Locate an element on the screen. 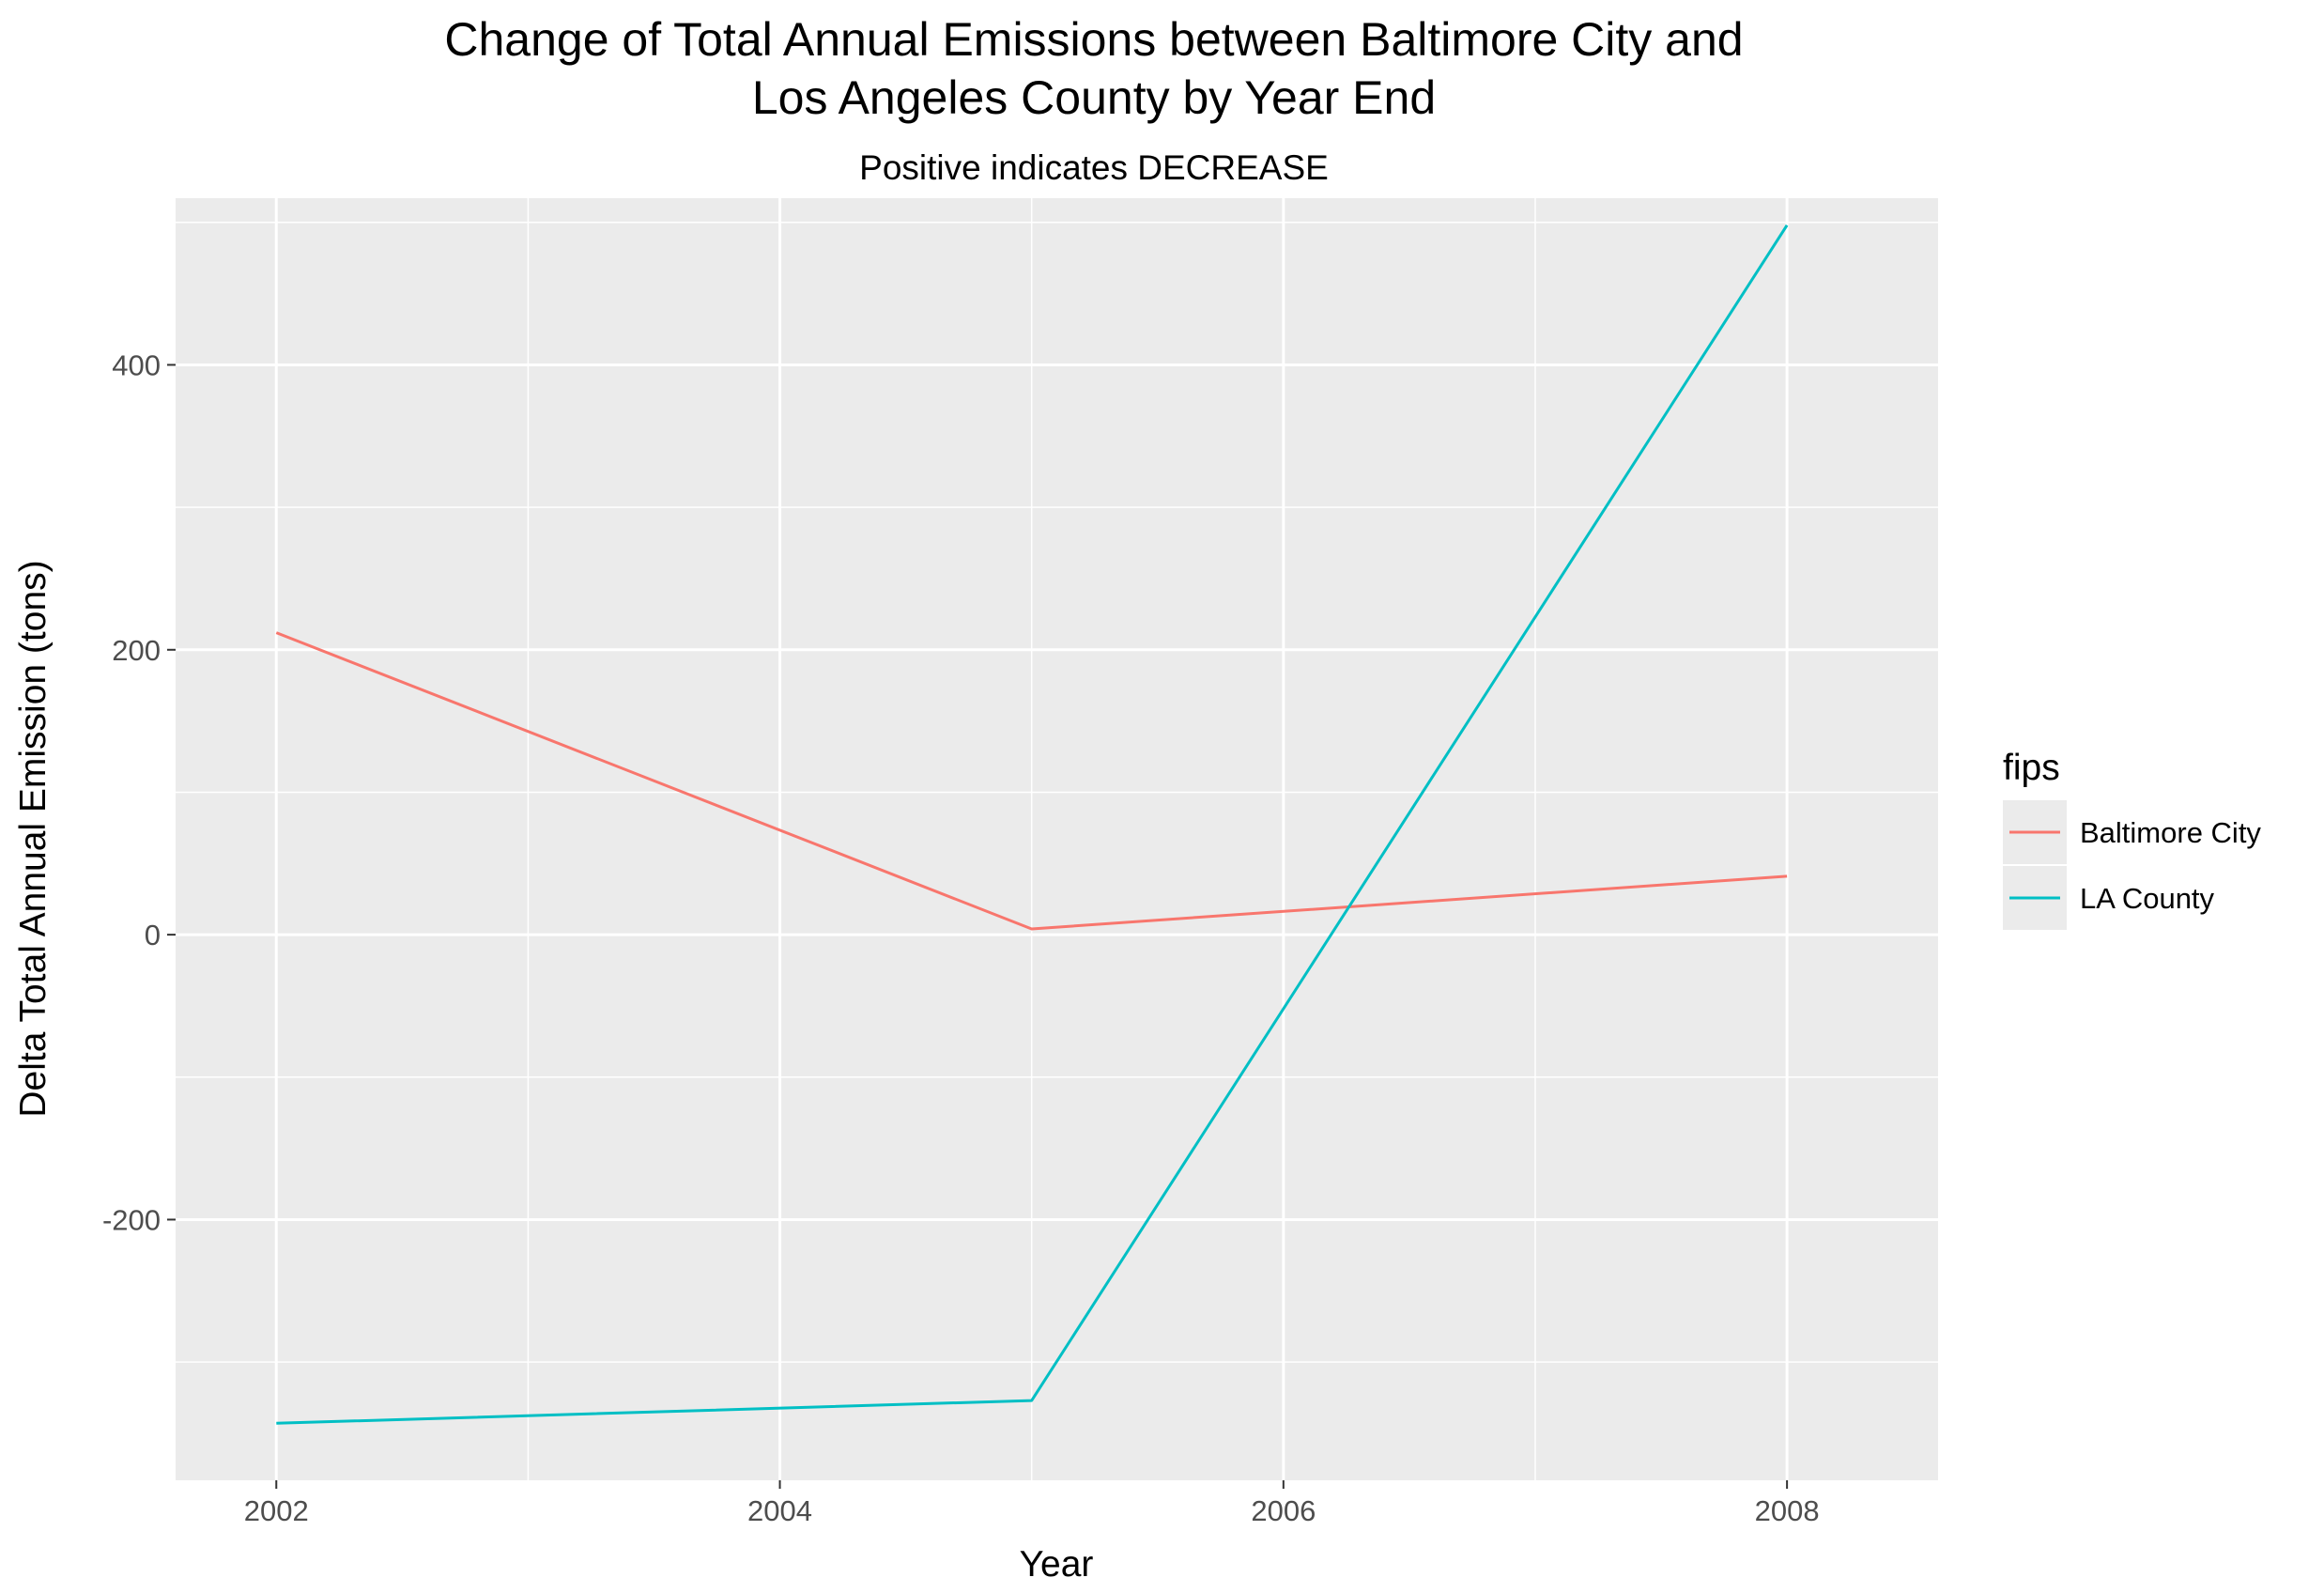  y-axis: -200 0 200 400 is located at coordinates (139, 792).